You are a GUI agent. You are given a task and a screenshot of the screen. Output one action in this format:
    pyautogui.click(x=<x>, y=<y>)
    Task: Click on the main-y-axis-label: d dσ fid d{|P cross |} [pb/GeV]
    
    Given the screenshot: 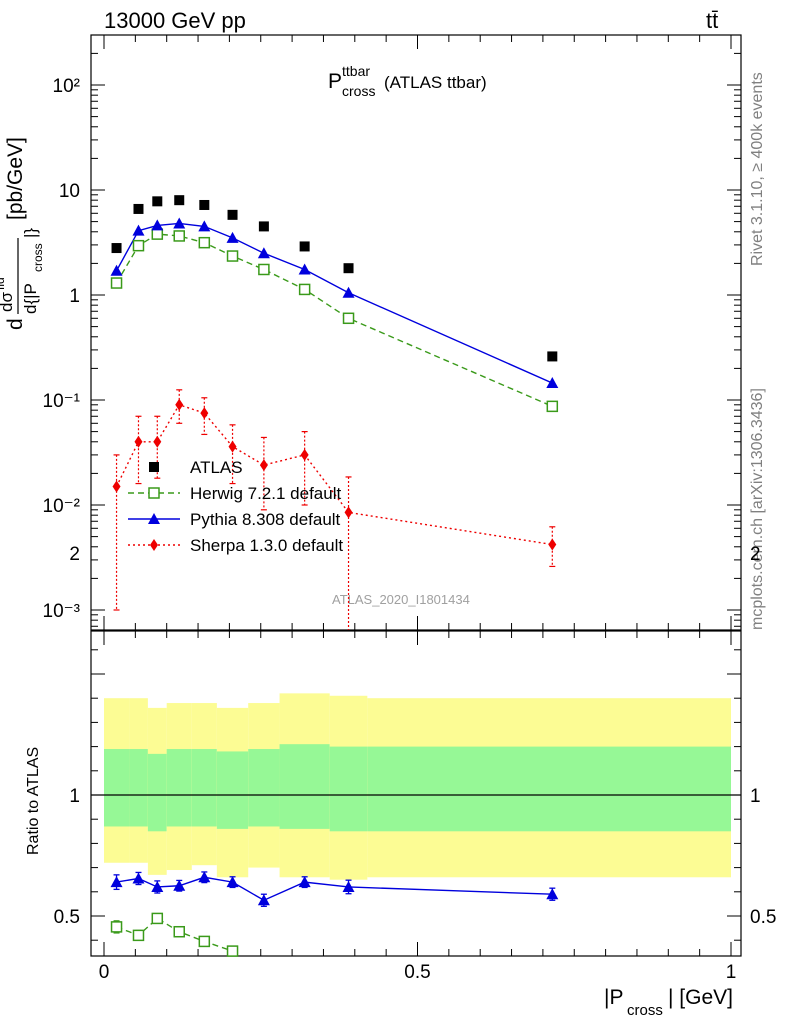 What is the action you would take?
    pyautogui.click(x=22, y=233)
    